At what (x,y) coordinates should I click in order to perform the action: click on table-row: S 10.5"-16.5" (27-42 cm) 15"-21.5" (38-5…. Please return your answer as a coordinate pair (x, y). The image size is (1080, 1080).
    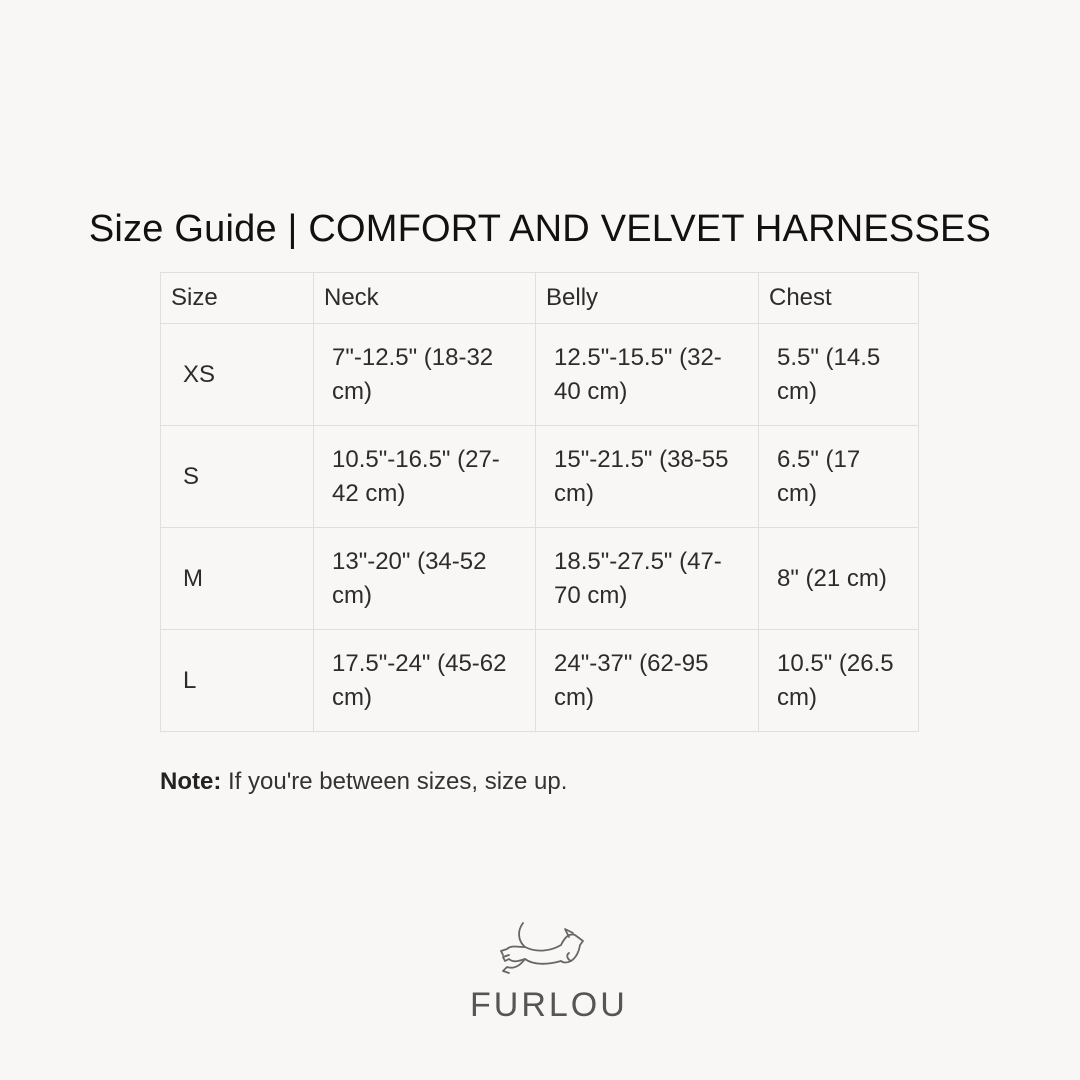
    Looking at the image, I should click on (539, 476).